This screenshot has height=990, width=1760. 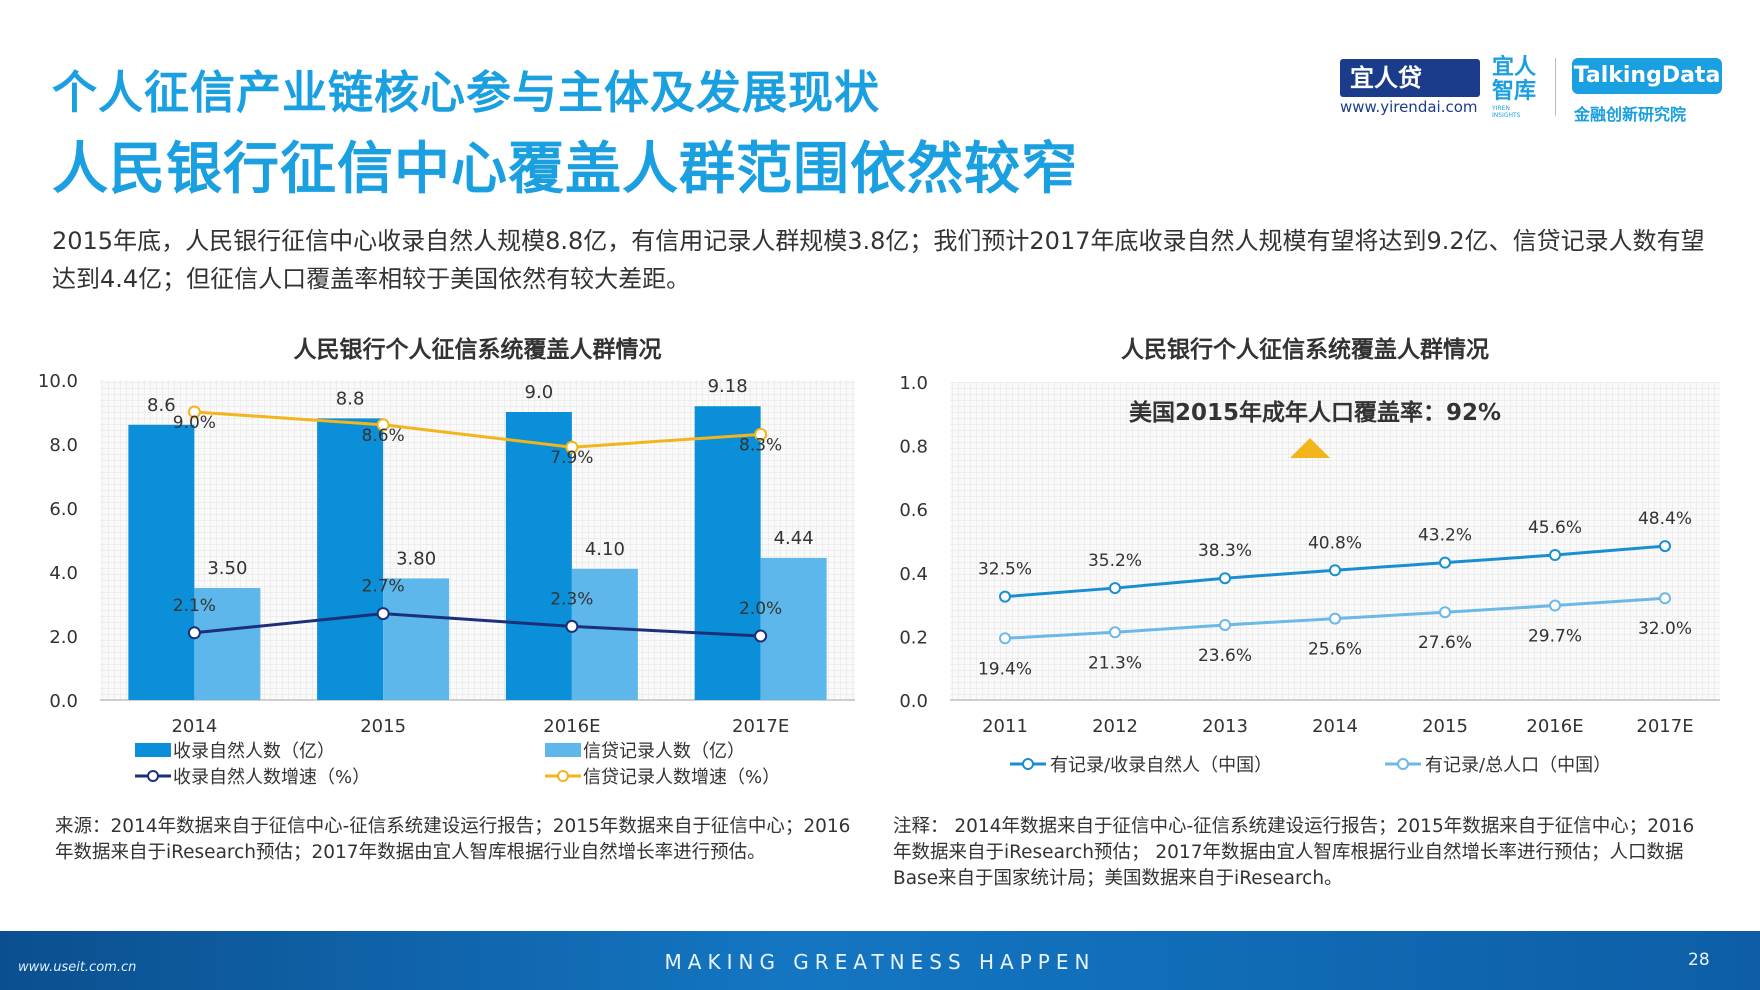 What do you see at coordinates (271, 777) in the screenshot?
I see `legend-label: 收录自然人数增速（%）` at bounding box center [271, 777].